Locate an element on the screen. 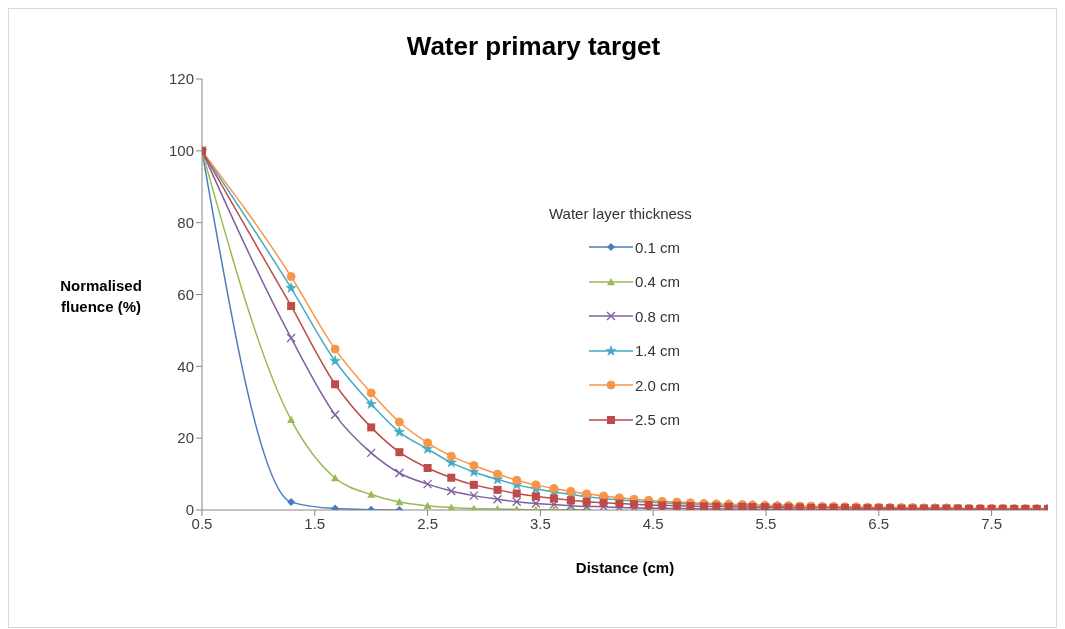  chart-title: Water primary target is located at coordinates (533, 46).